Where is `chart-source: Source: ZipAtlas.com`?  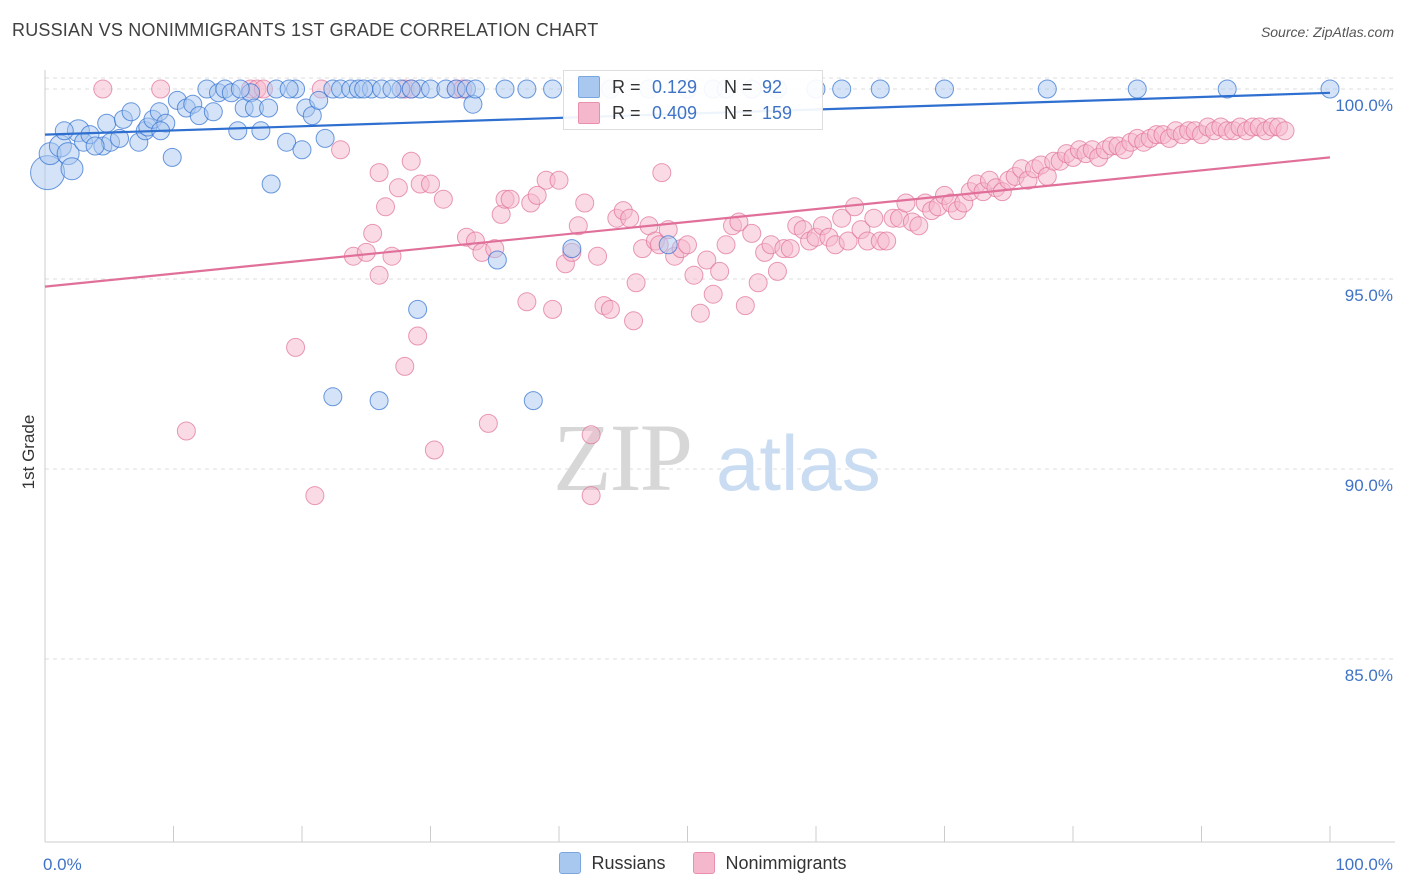
chart-source: Source: ZipAtlas.com is located at coordinates (1327, 32).